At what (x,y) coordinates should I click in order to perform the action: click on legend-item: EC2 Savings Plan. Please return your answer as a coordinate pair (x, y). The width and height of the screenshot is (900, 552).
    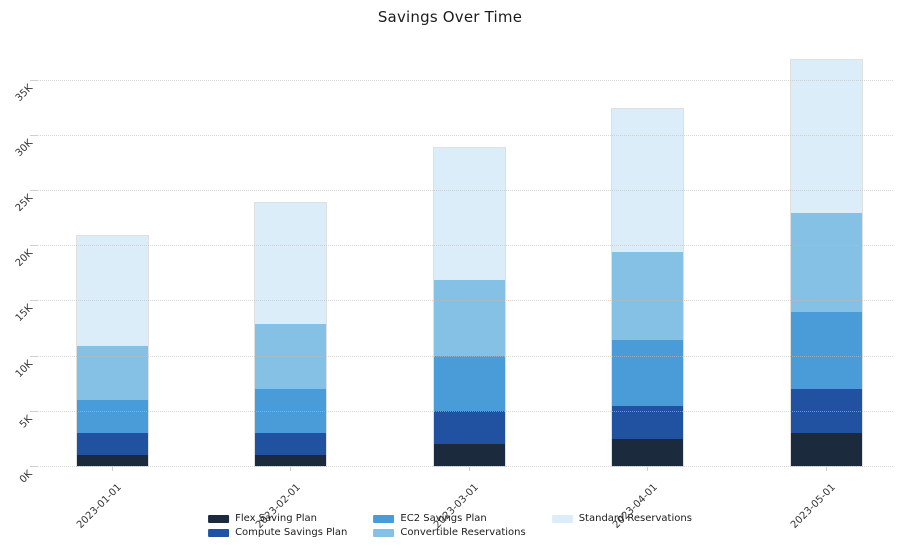
    Looking at the image, I should click on (449, 518).